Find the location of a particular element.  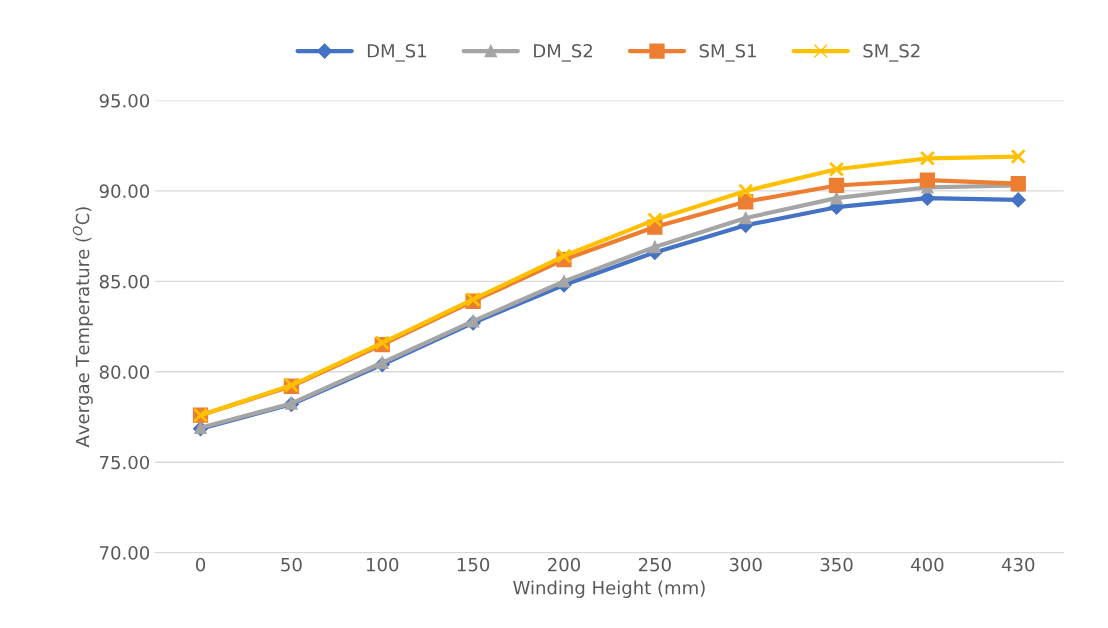

x-tick-label: 0 is located at coordinates (200, 564).